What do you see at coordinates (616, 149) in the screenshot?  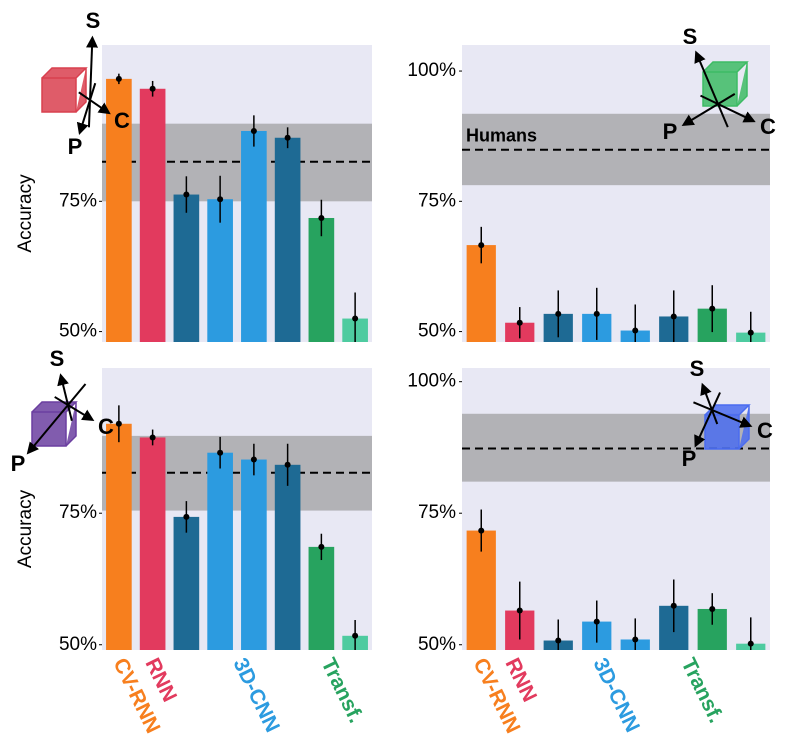 I see `human-band` at bounding box center [616, 149].